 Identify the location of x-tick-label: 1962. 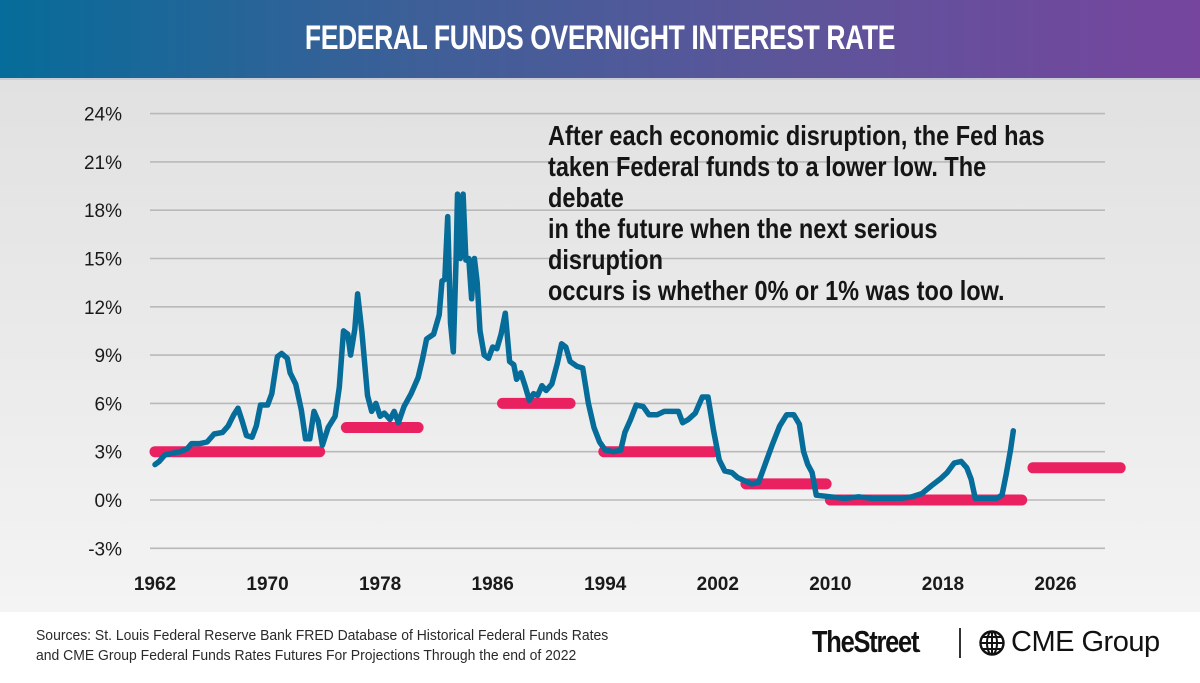
(155, 584).